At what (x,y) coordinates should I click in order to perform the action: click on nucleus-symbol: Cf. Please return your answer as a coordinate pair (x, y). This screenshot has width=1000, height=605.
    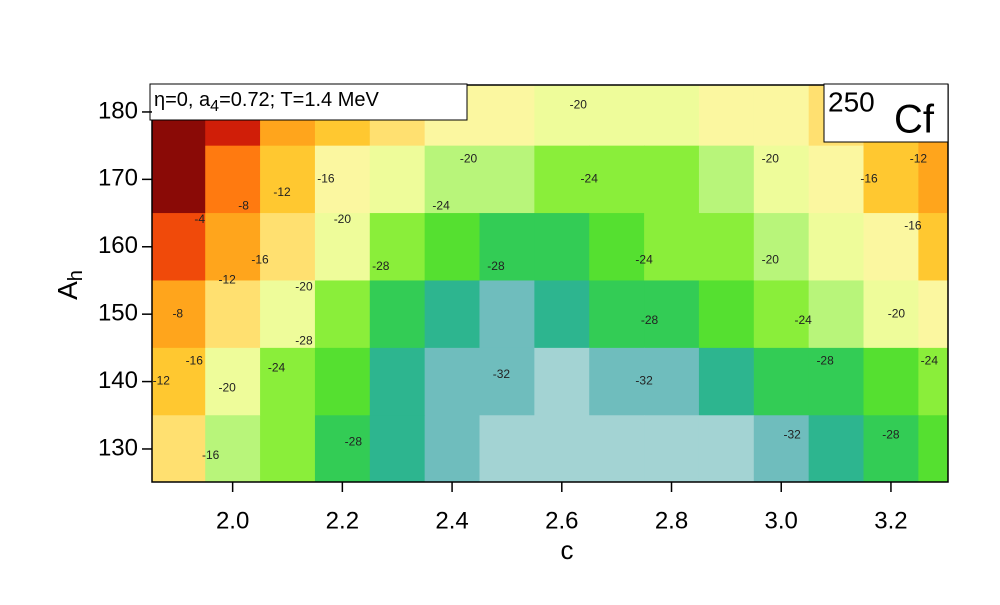
    Looking at the image, I should click on (914, 120).